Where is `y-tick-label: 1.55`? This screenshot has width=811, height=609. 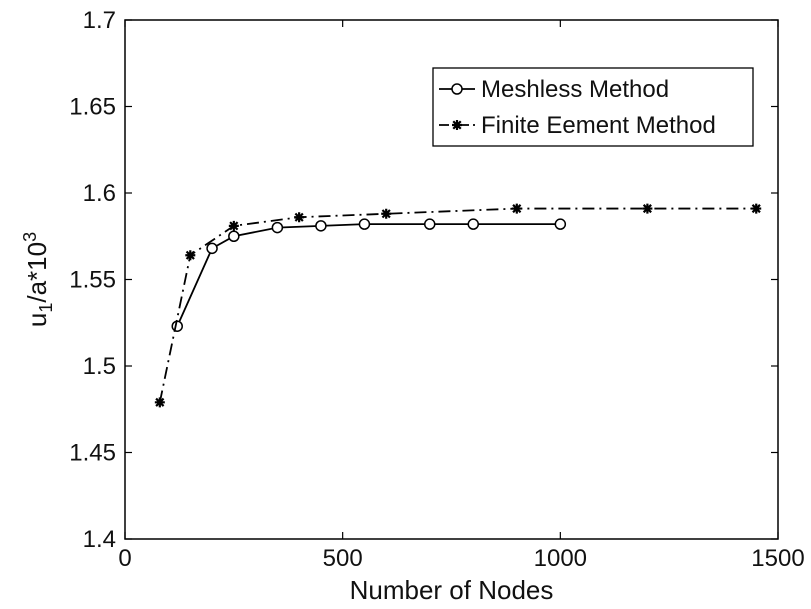 y-tick-label: 1.55 is located at coordinates (92, 280).